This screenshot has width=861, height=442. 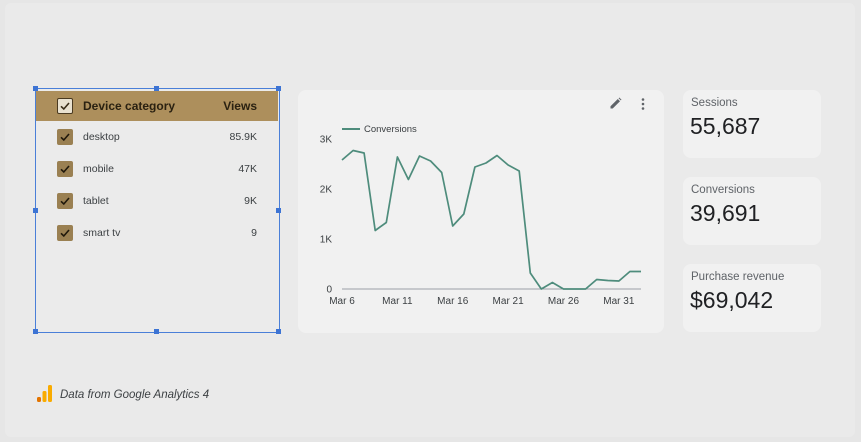 What do you see at coordinates (725, 126) in the screenshot?
I see `scorecard-value: 55,687` at bounding box center [725, 126].